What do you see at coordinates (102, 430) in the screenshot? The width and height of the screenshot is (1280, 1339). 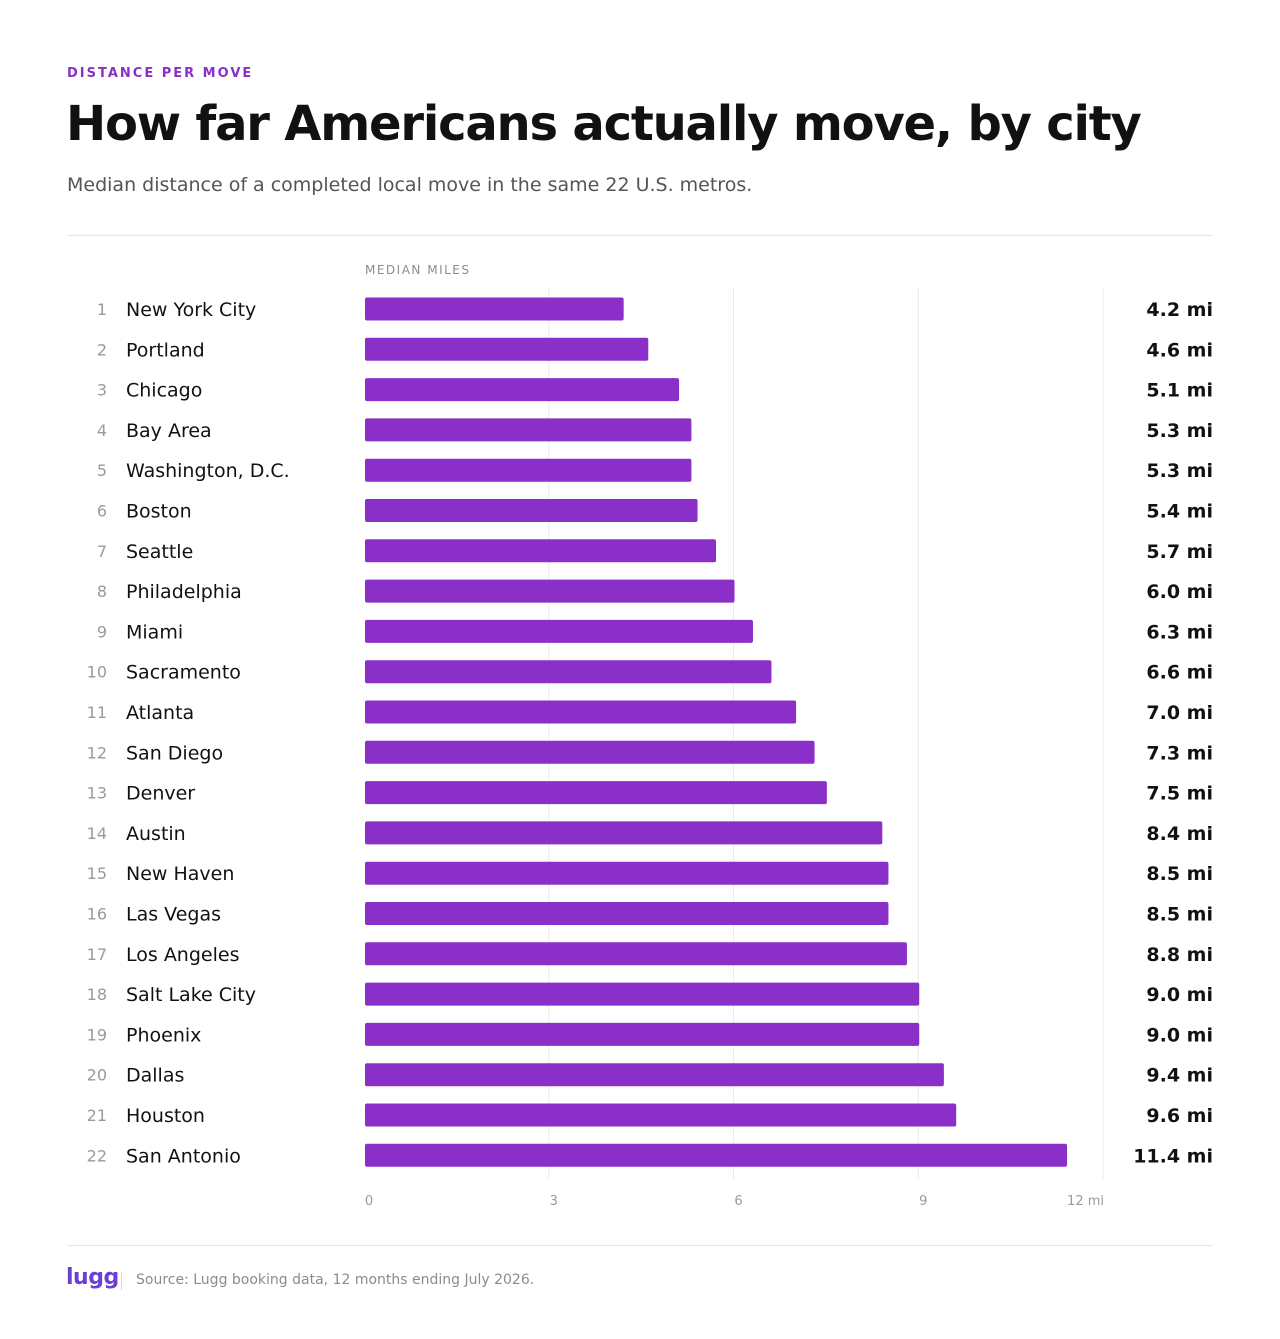 I see `rank-label: 4` at bounding box center [102, 430].